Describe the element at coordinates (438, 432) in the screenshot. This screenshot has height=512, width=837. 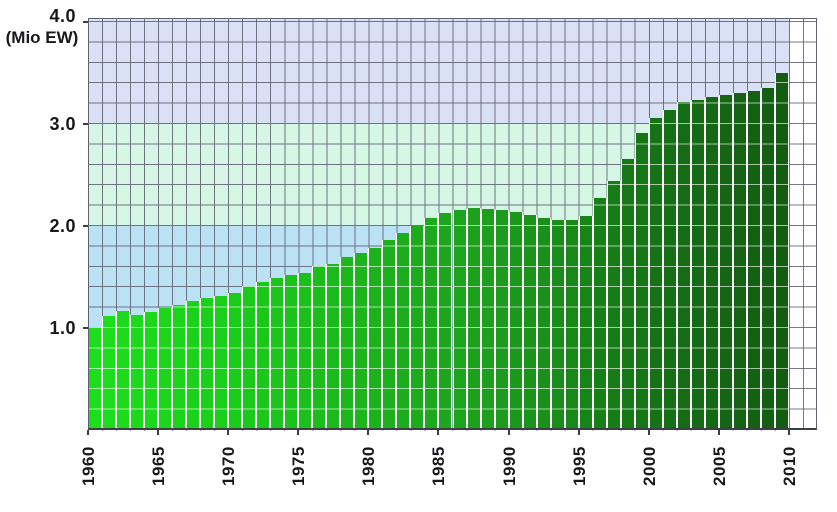
I see `x-tick-1985` at that location.